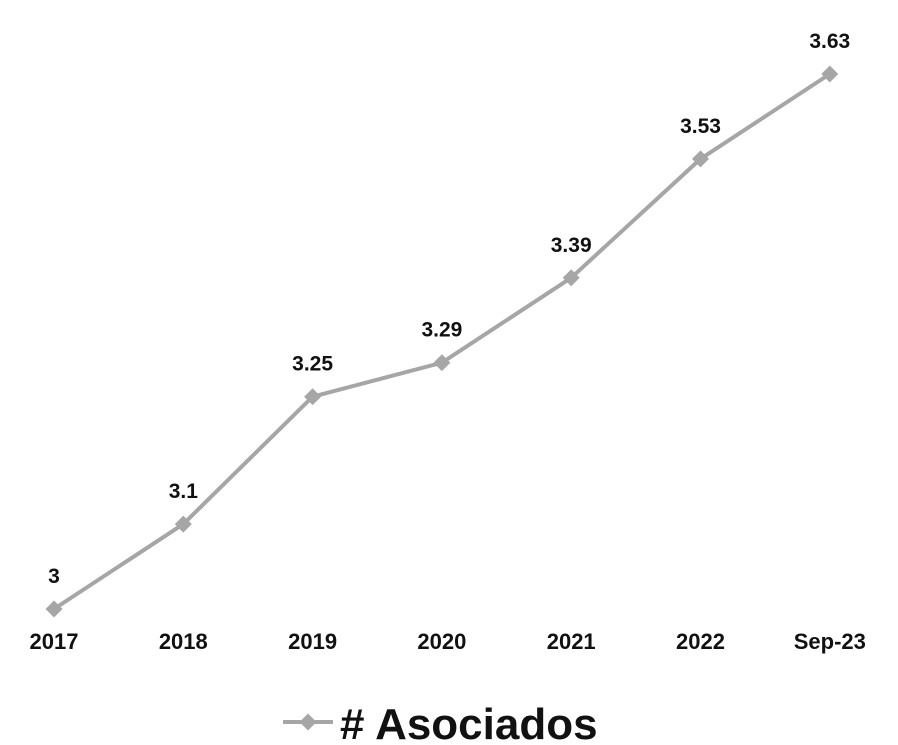 The height and width of the screenshot is (745, 898). I want to click on x-tick-label: 2022, so click(700, 641).